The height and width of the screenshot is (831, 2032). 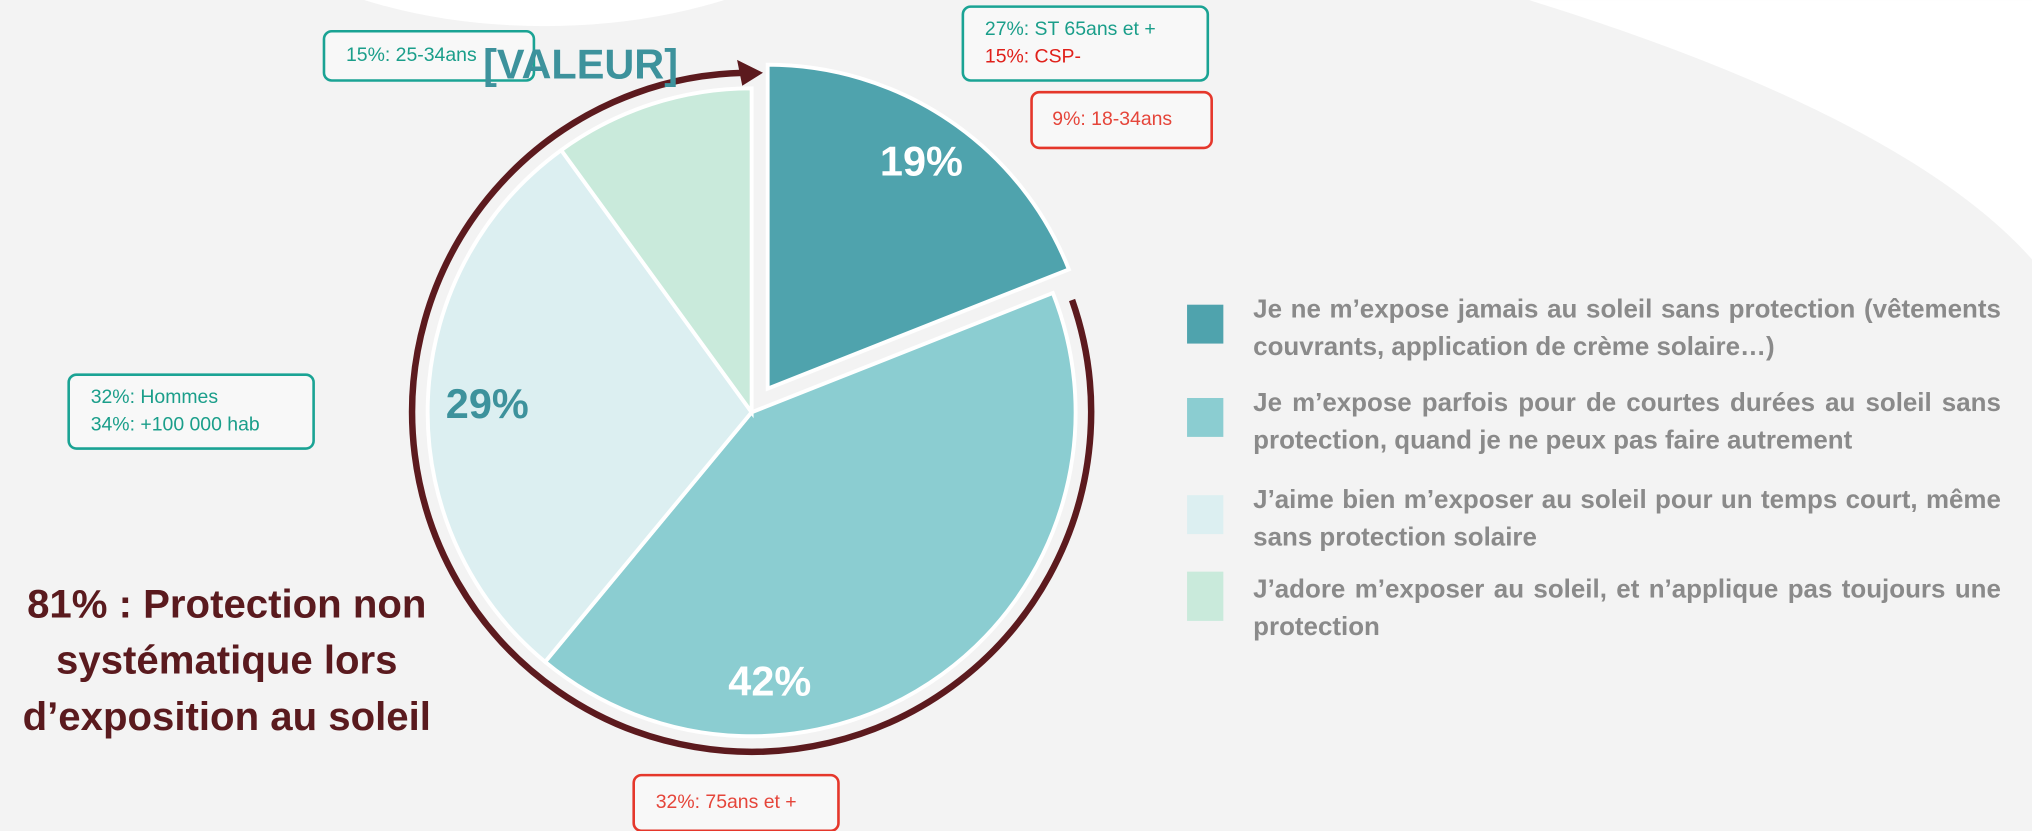 What do you see at coordinates (1070, 29) in the screenshot?
I see `annotation-text: 27%: ST 65ans et +` at bounding box center [1070, 29].